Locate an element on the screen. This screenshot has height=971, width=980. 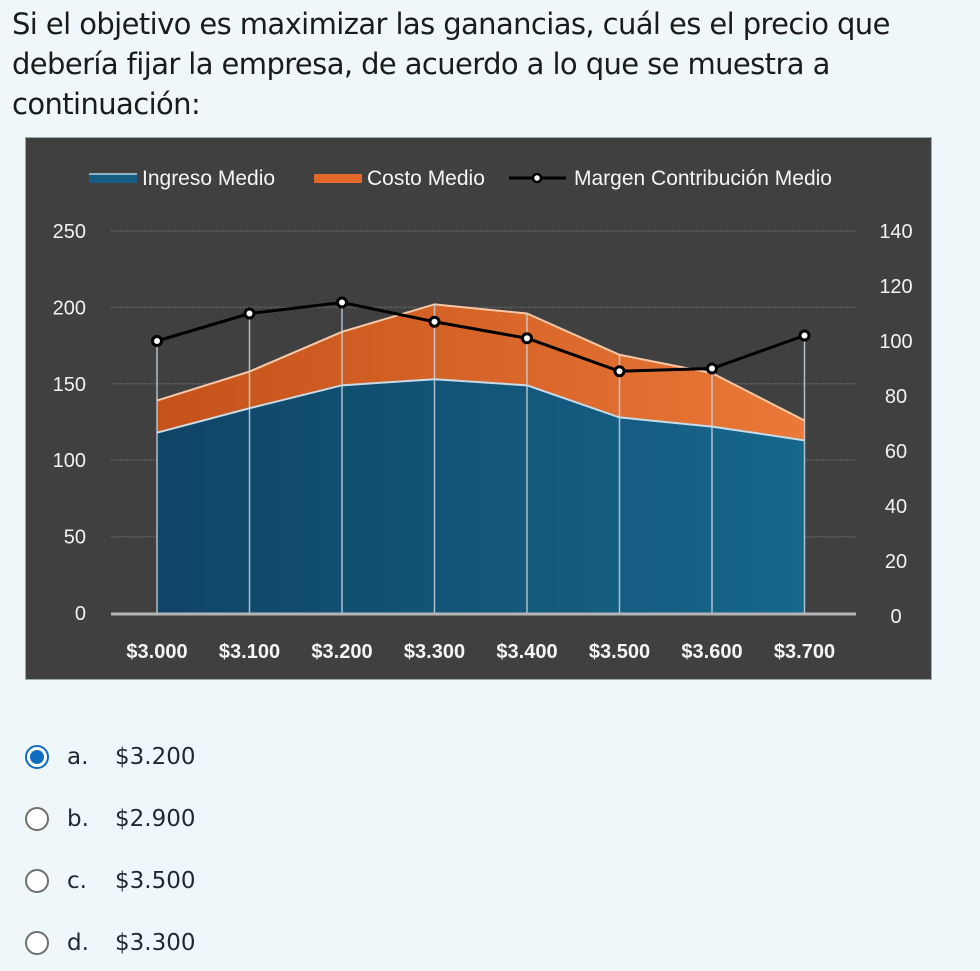
option-value: $3.500 is located at coordinates (155, 881).